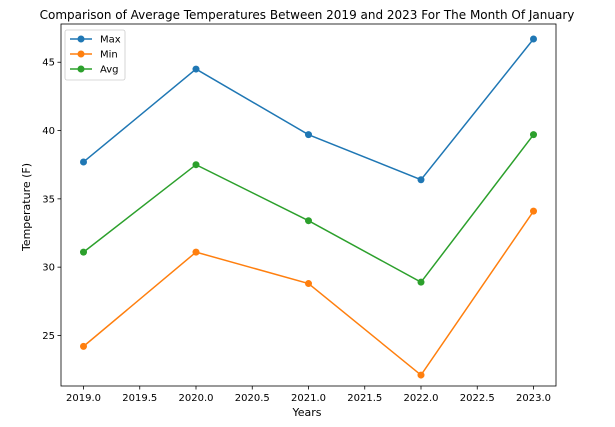  I want to click on legend-marker-min, so click(81, 54).